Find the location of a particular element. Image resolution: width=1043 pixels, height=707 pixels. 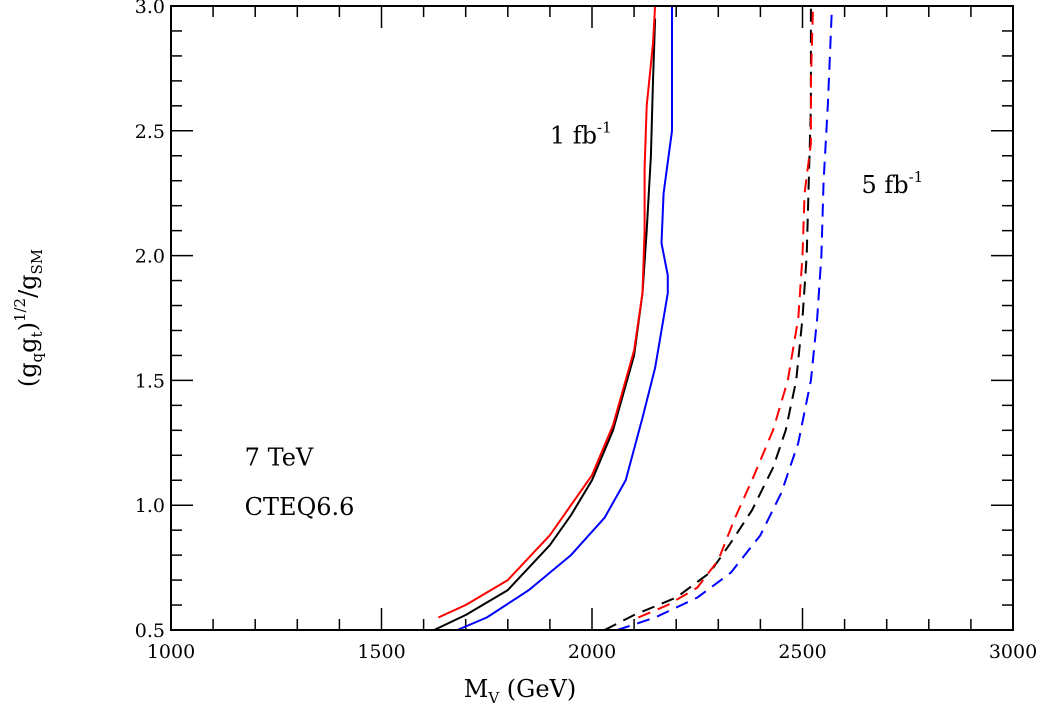

y-axis-title-slash: /g is located at coordinates (28, 285).